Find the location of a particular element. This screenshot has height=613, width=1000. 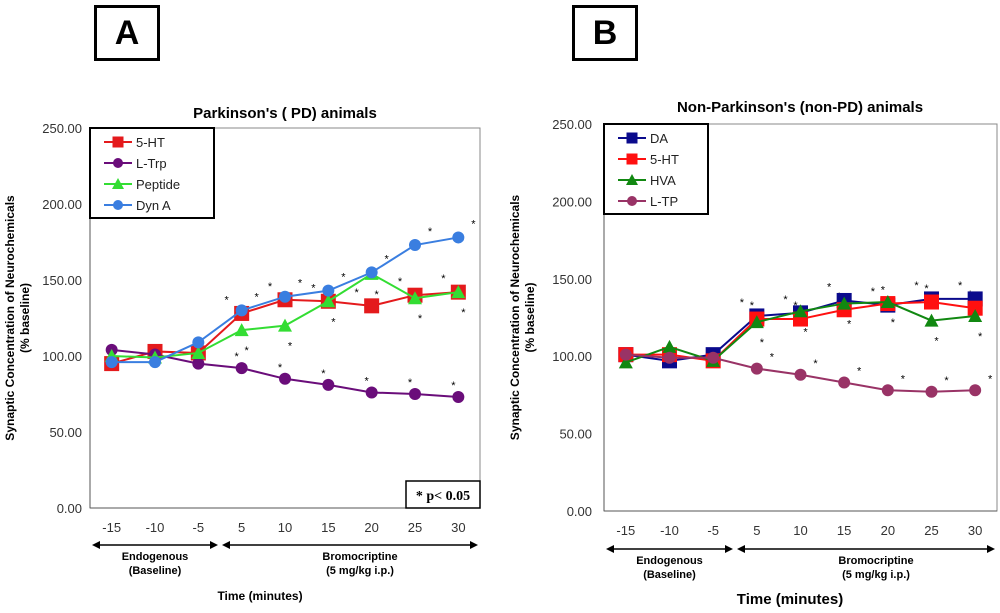

annotation-box is located at coordinates (443, 494).